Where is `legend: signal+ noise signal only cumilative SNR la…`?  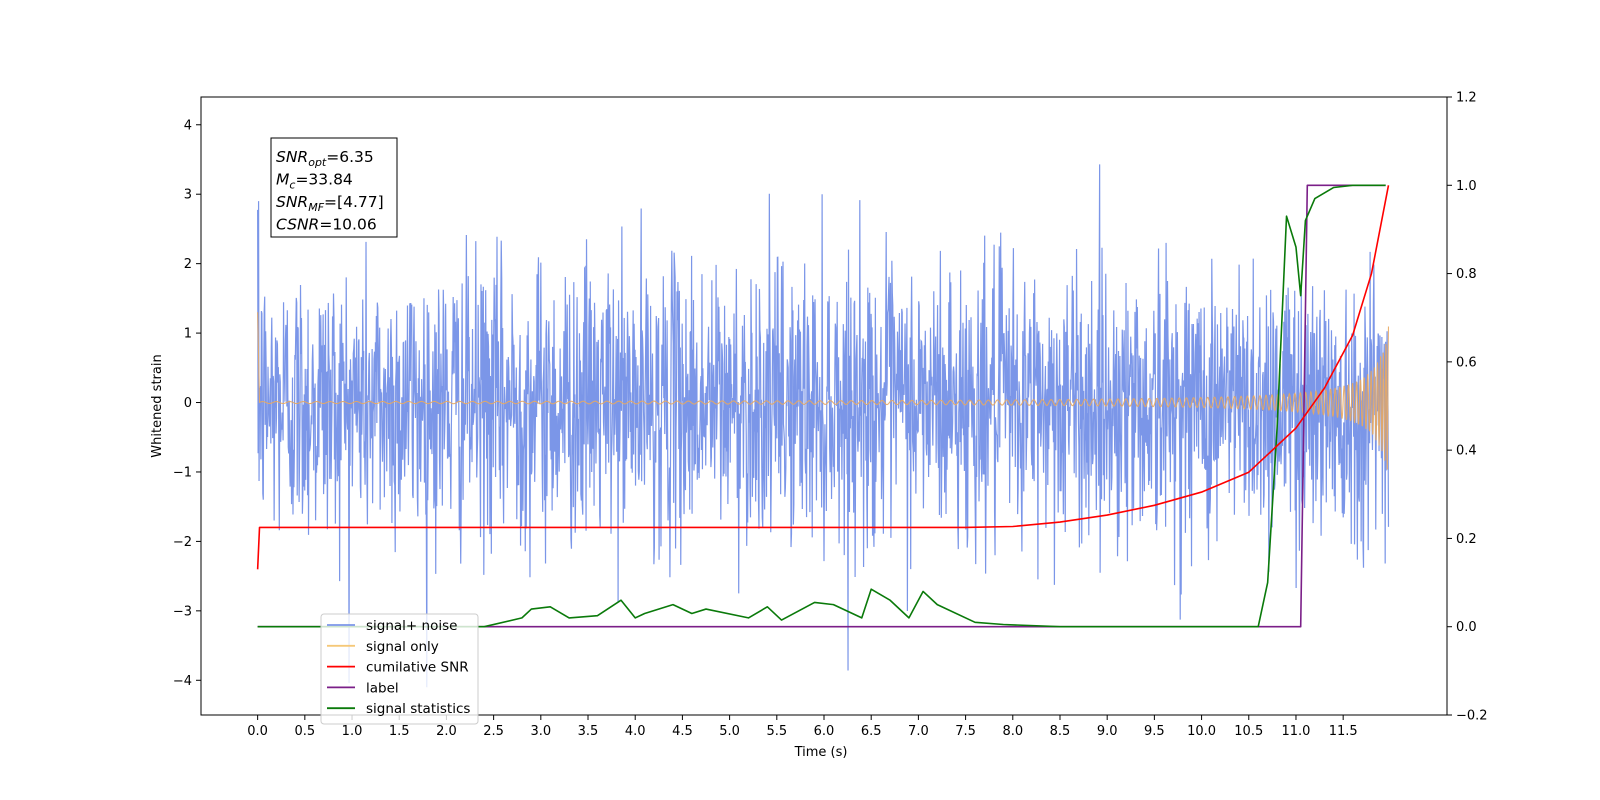 legend: signal+ noise signal only cumilative SNR la… is located at coordinates (399, 669).